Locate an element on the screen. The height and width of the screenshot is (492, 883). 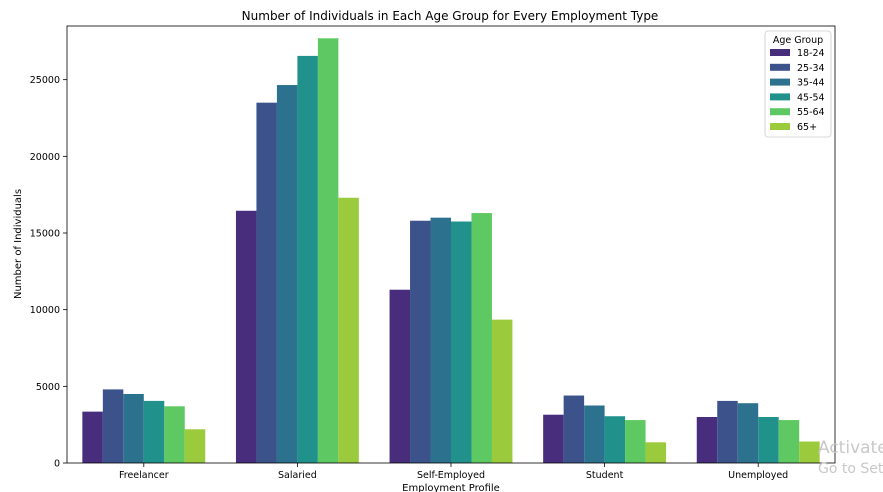
x-tick-label: Freelancer is located at coordinates (144, 475).